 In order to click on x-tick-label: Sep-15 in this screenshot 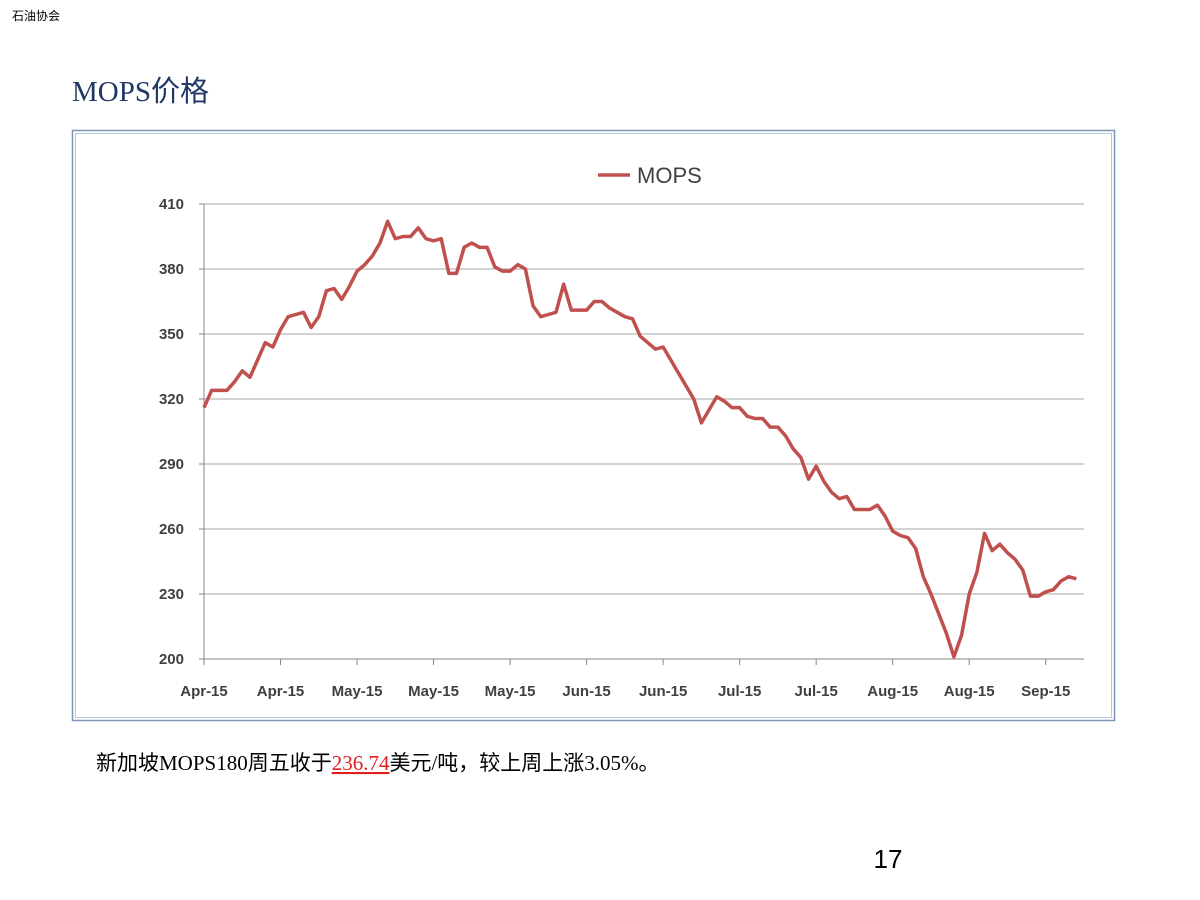, I will do `click(1045, 691)`.